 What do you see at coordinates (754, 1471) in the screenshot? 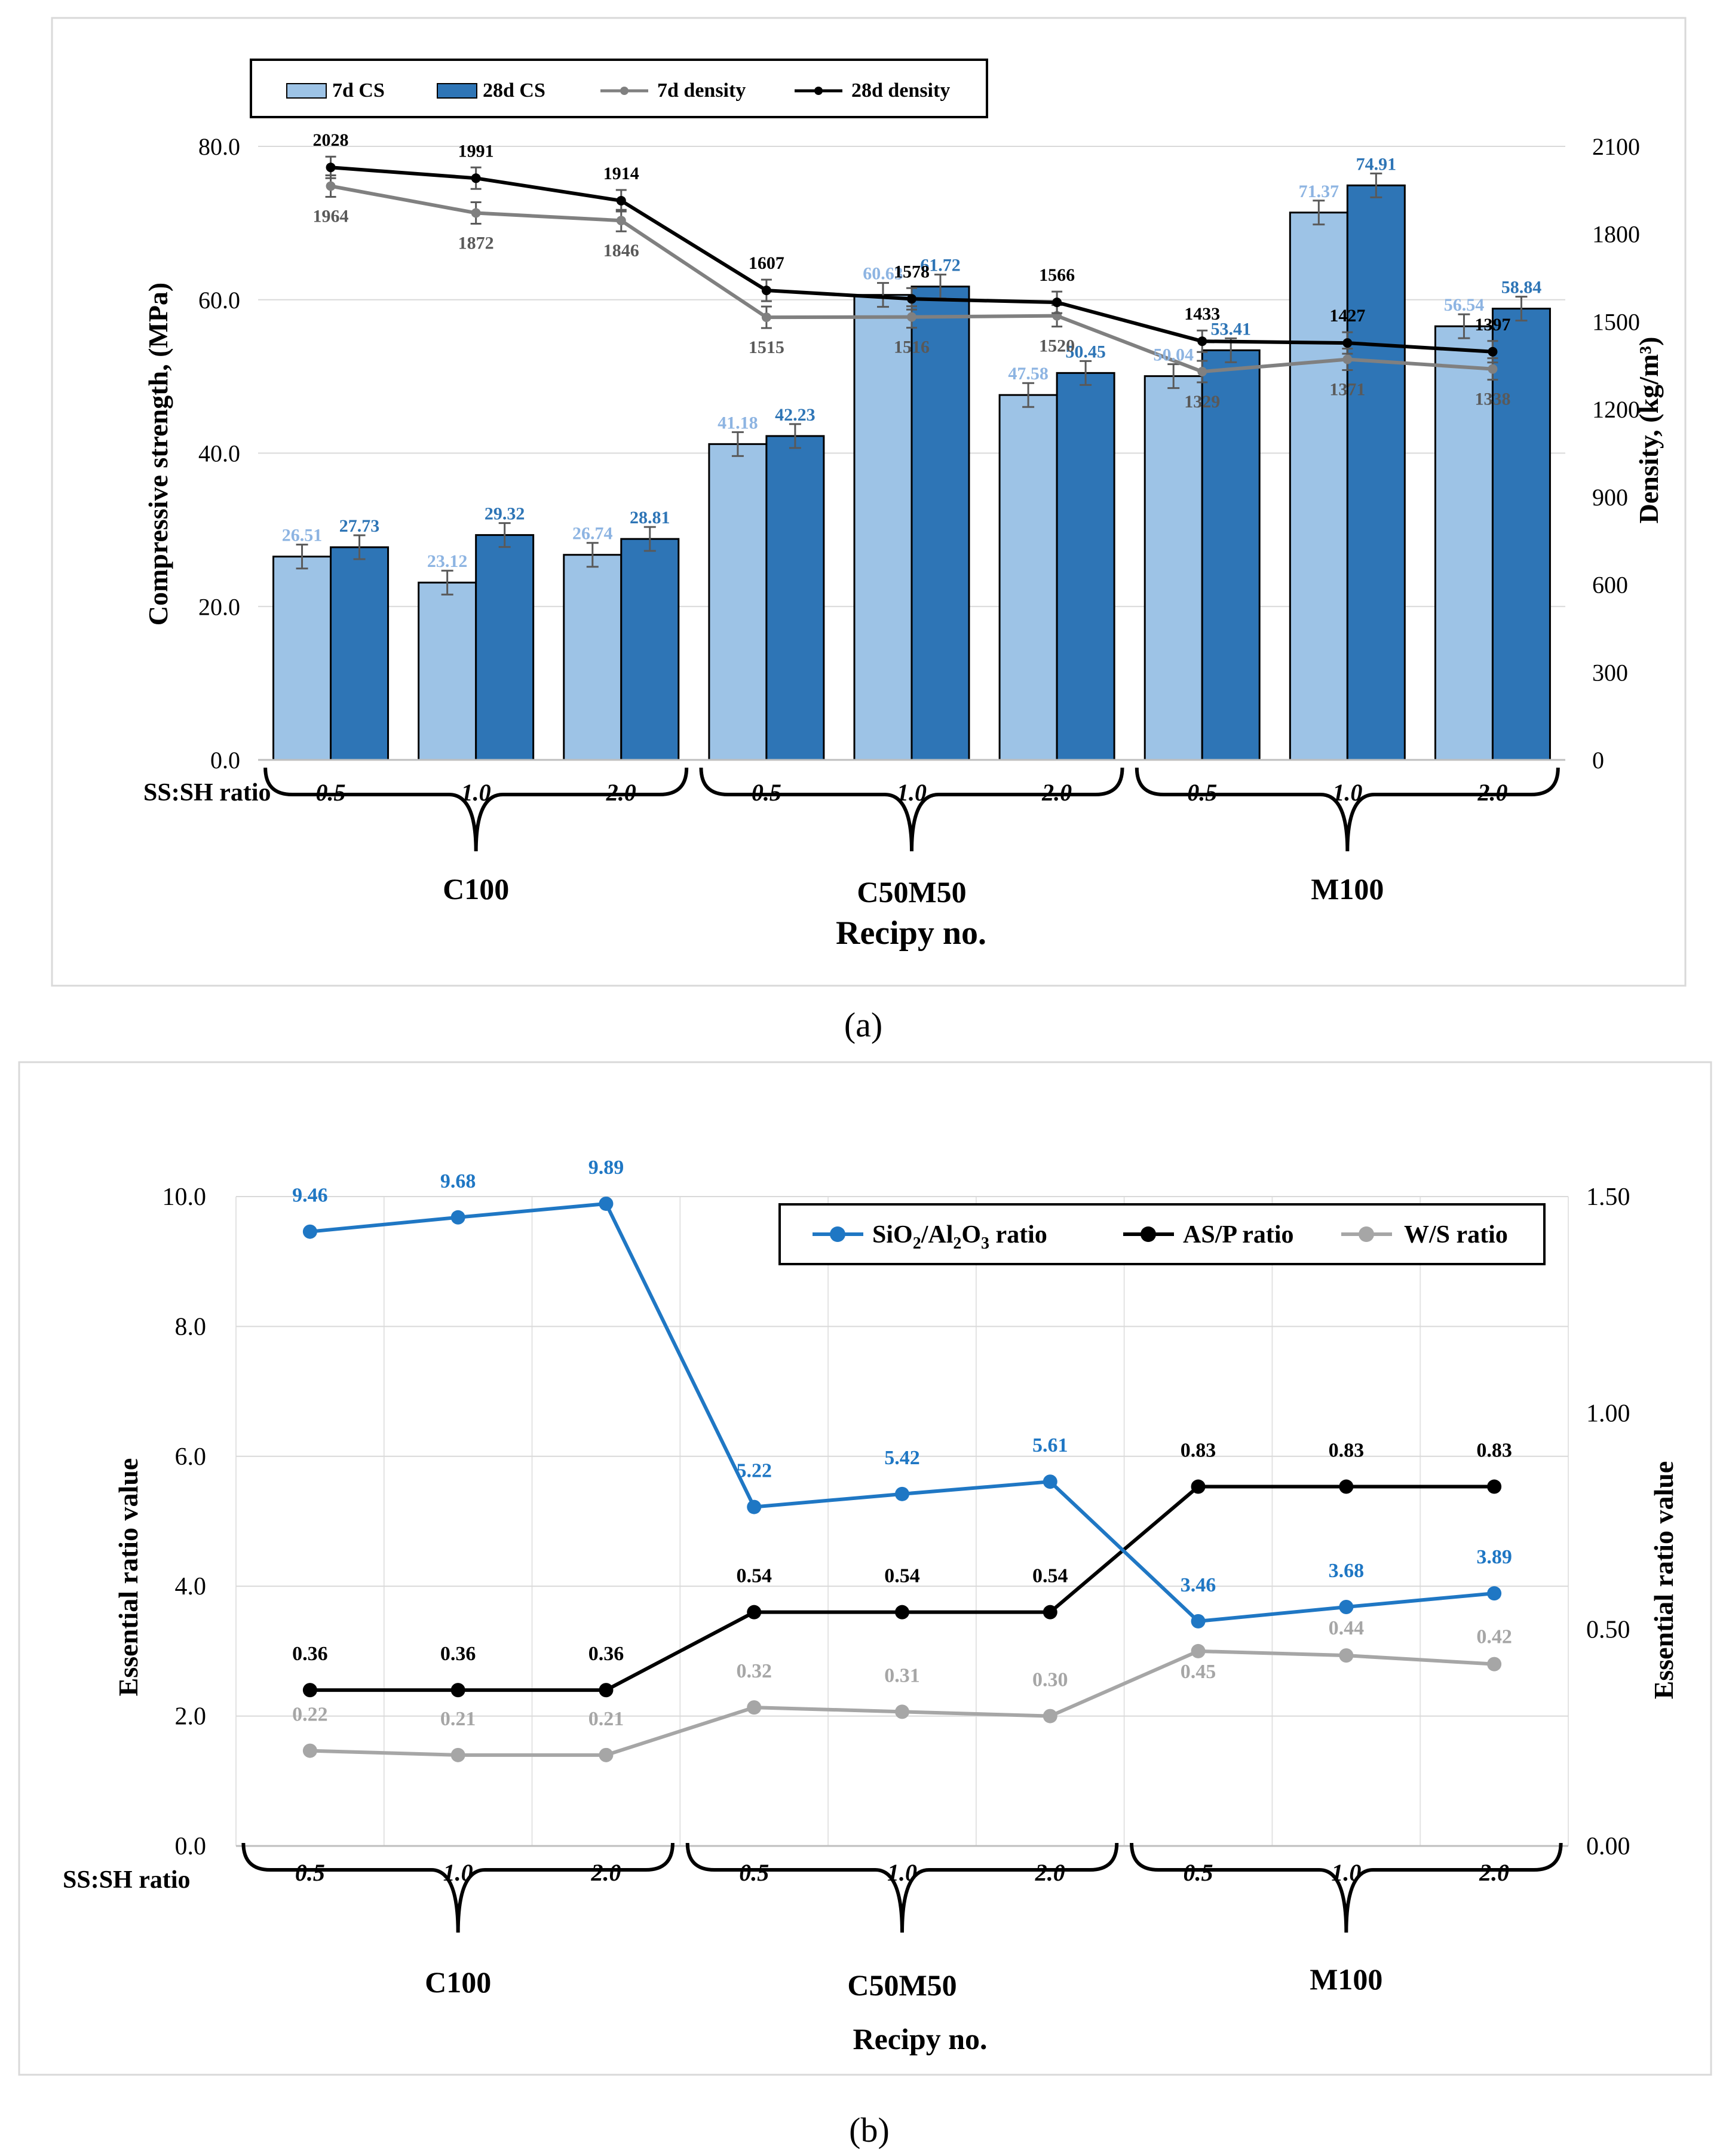
I see `data-label-sio2: 5.22` at bounding box center [754, 1471].